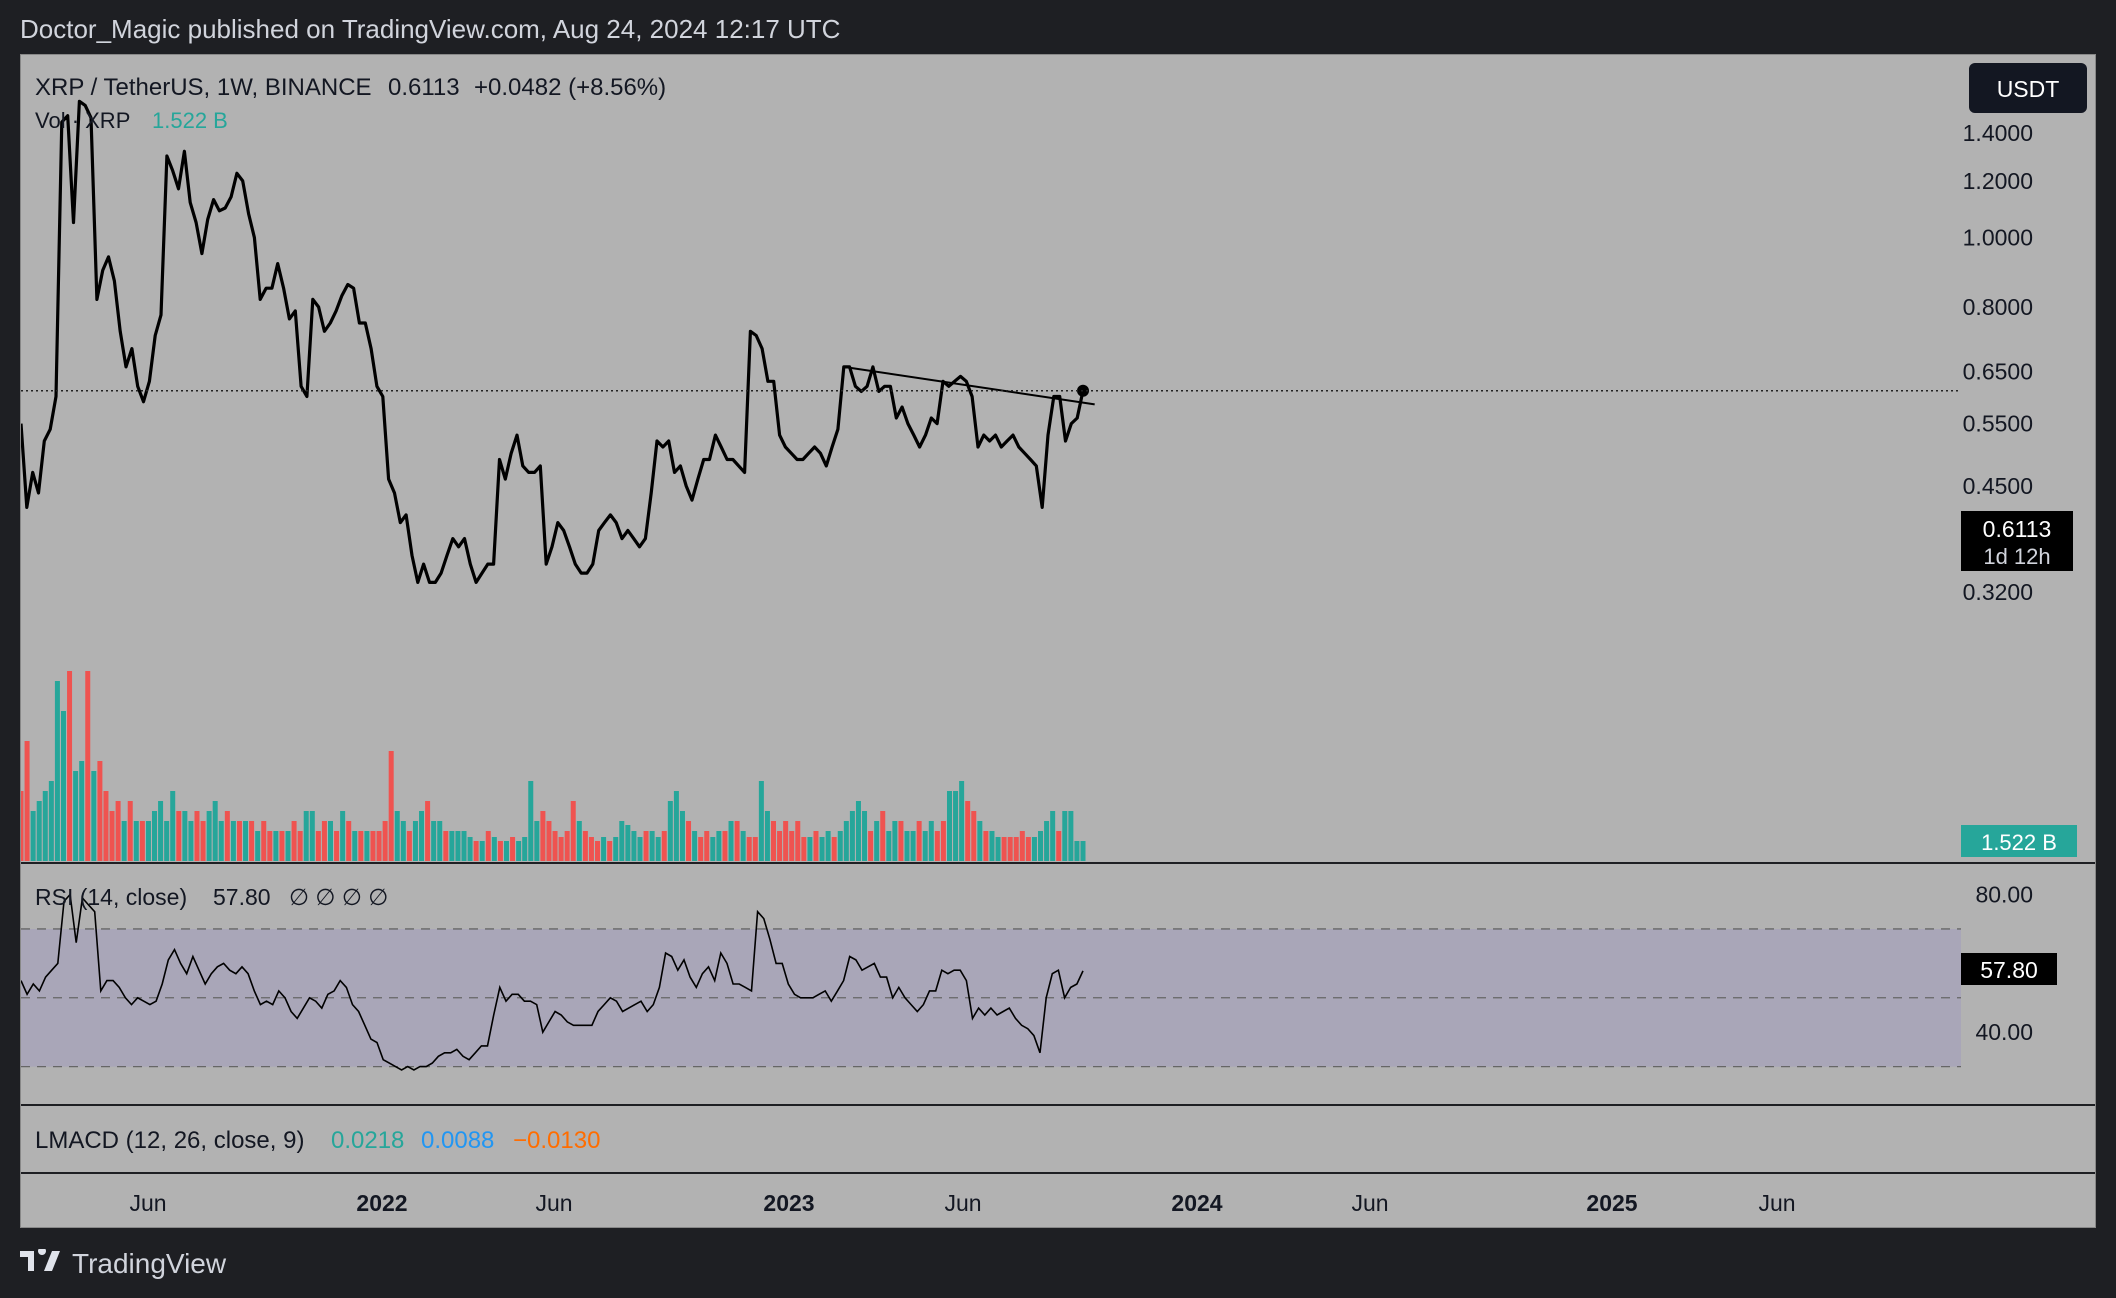 This screenshot has width=2116, height=1298. I want to click on rsi-pane: 40.00 80.00, so click(1026, 976).